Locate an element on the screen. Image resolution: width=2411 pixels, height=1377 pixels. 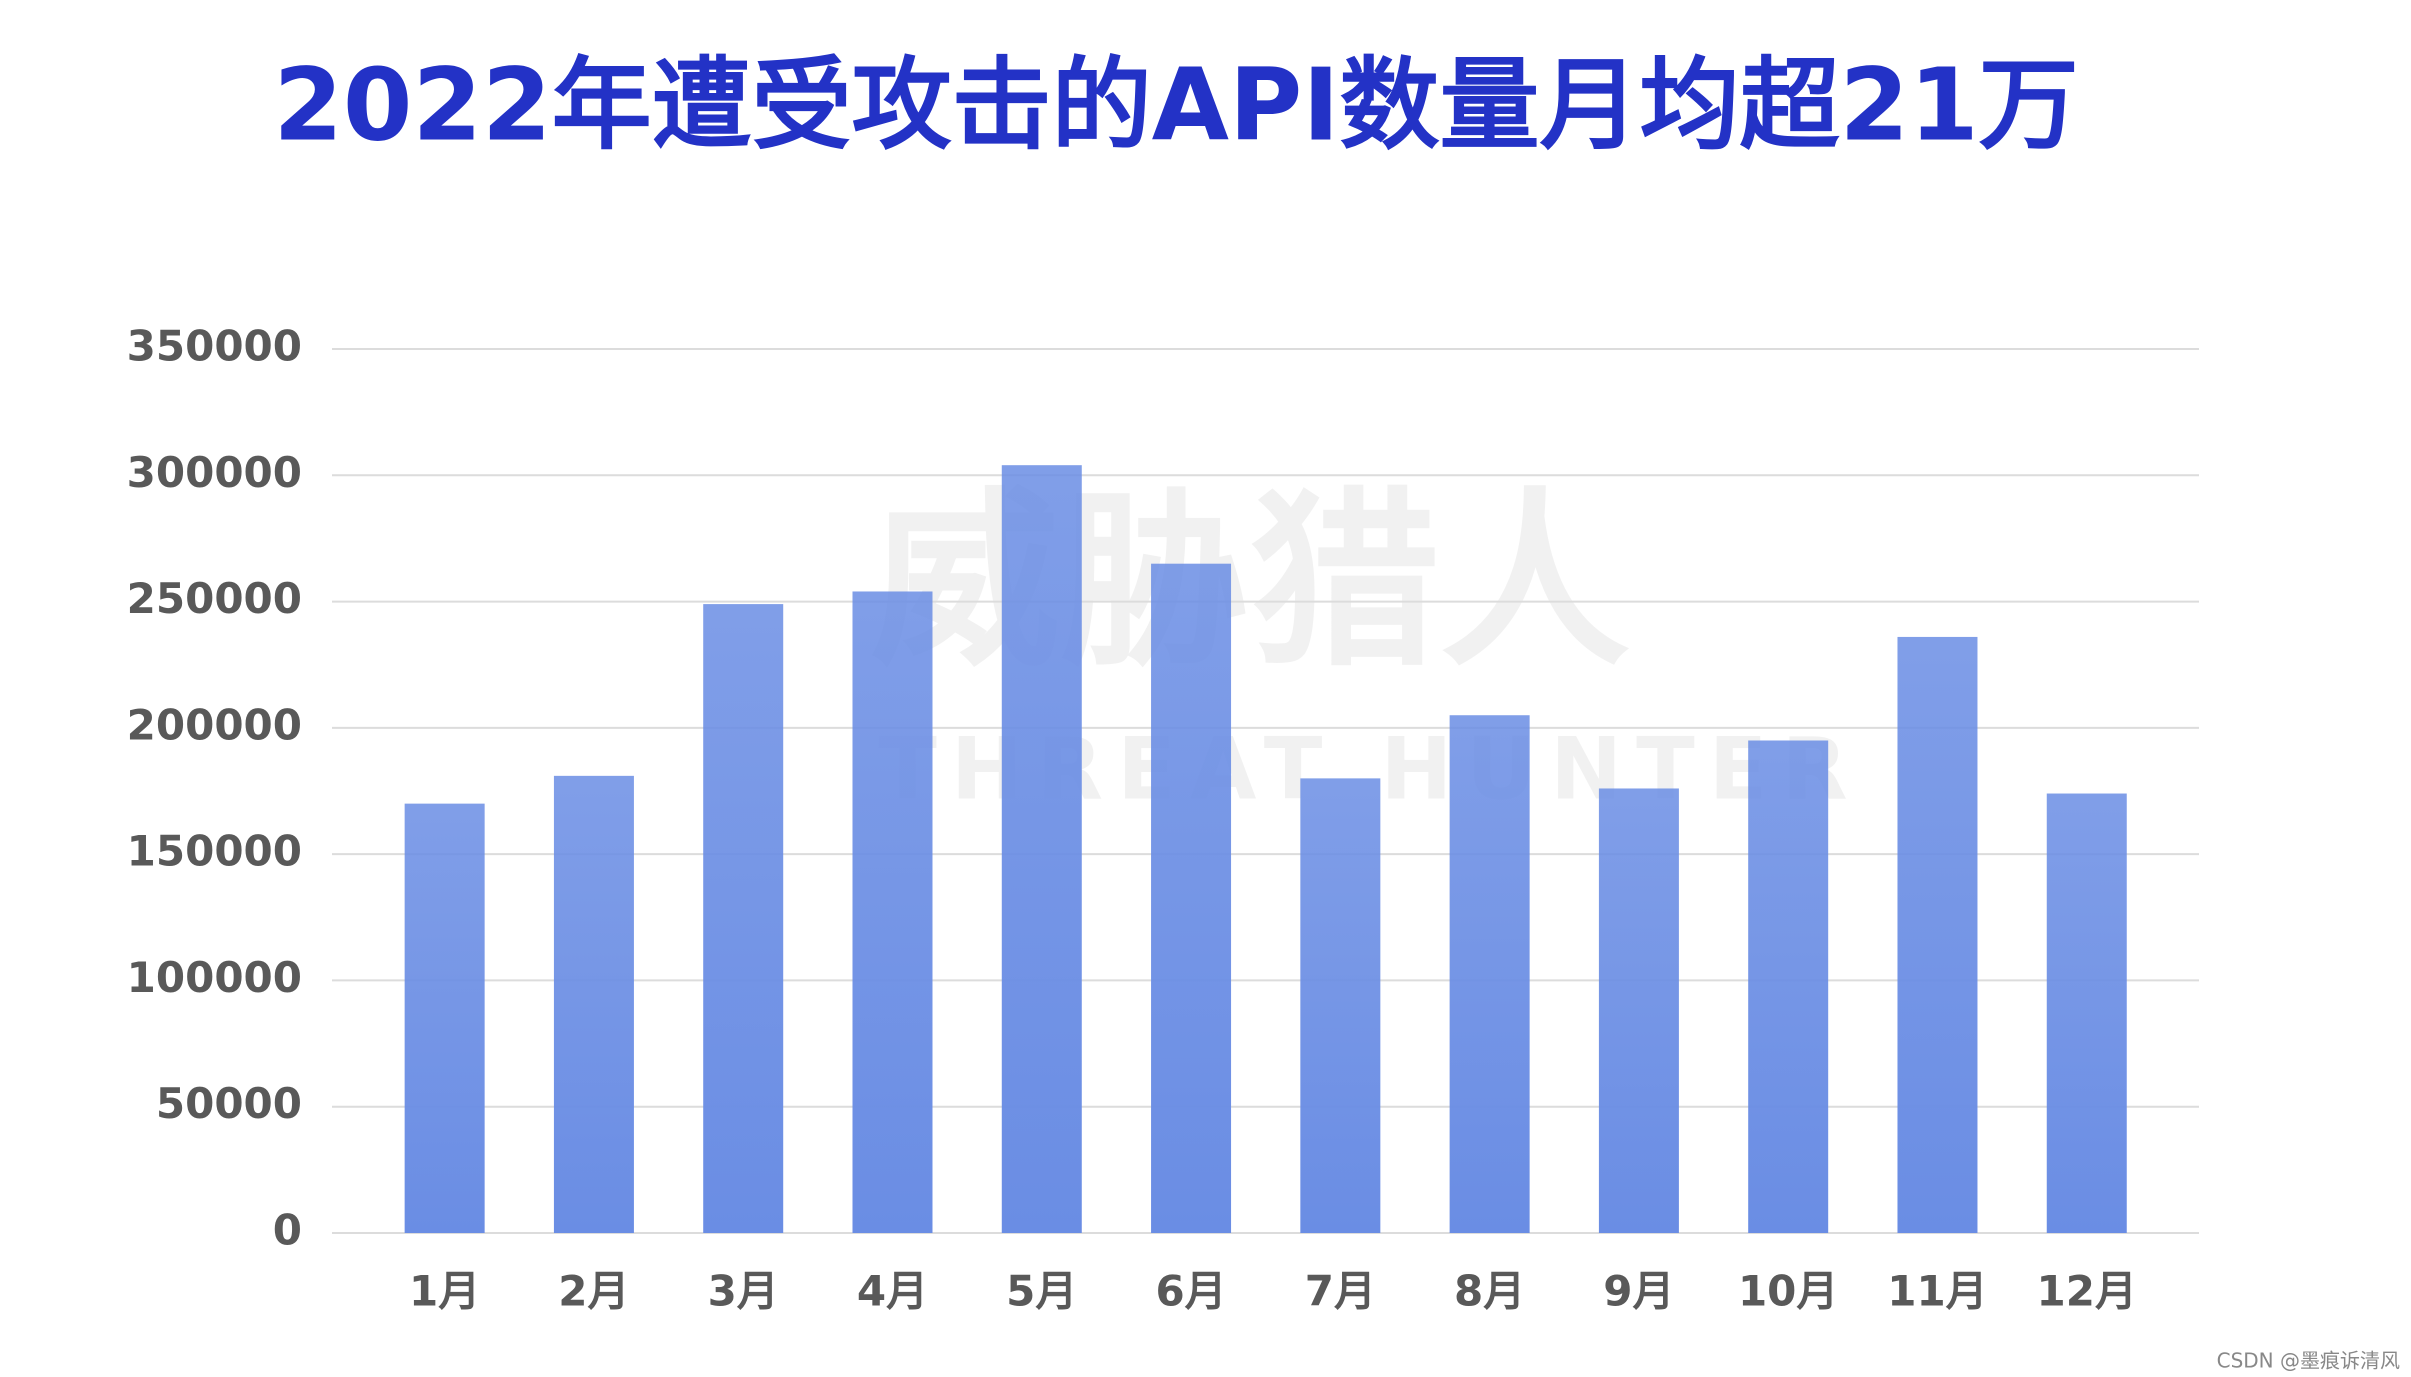
x-tick-label: 8月 is located at coordinates (1489, 1291).